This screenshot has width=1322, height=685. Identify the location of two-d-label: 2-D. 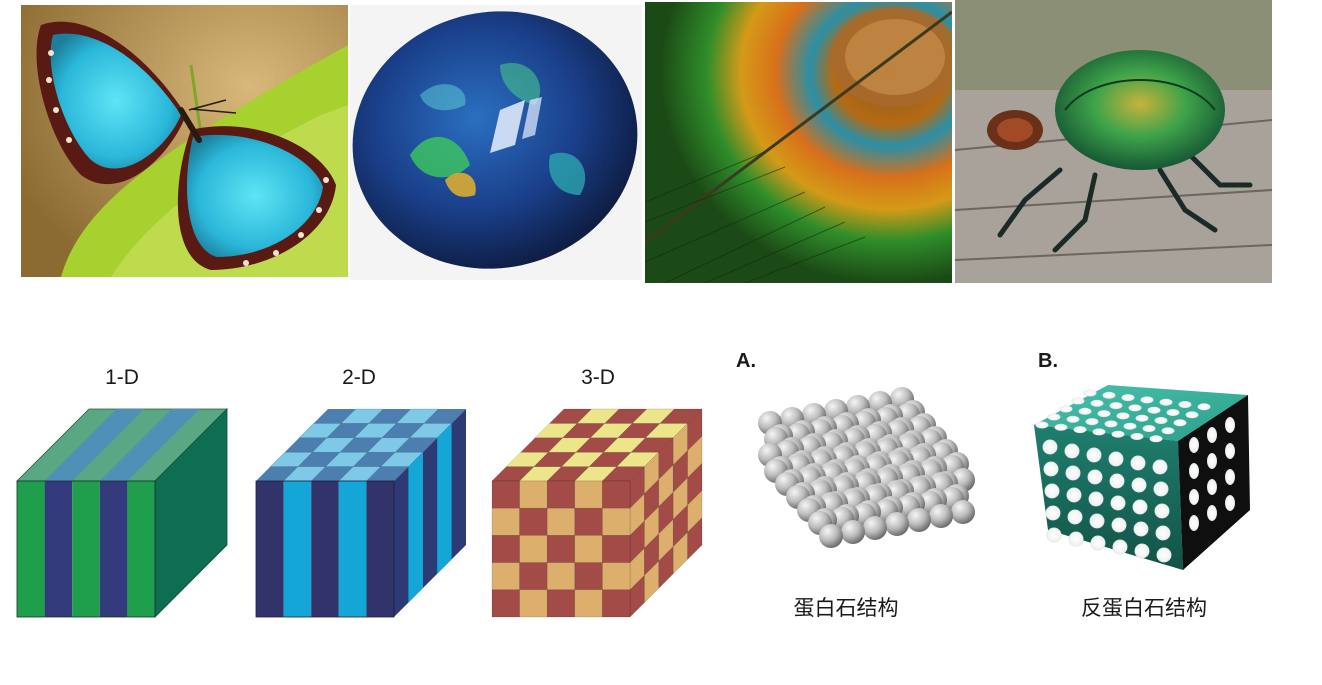
(359, 377).